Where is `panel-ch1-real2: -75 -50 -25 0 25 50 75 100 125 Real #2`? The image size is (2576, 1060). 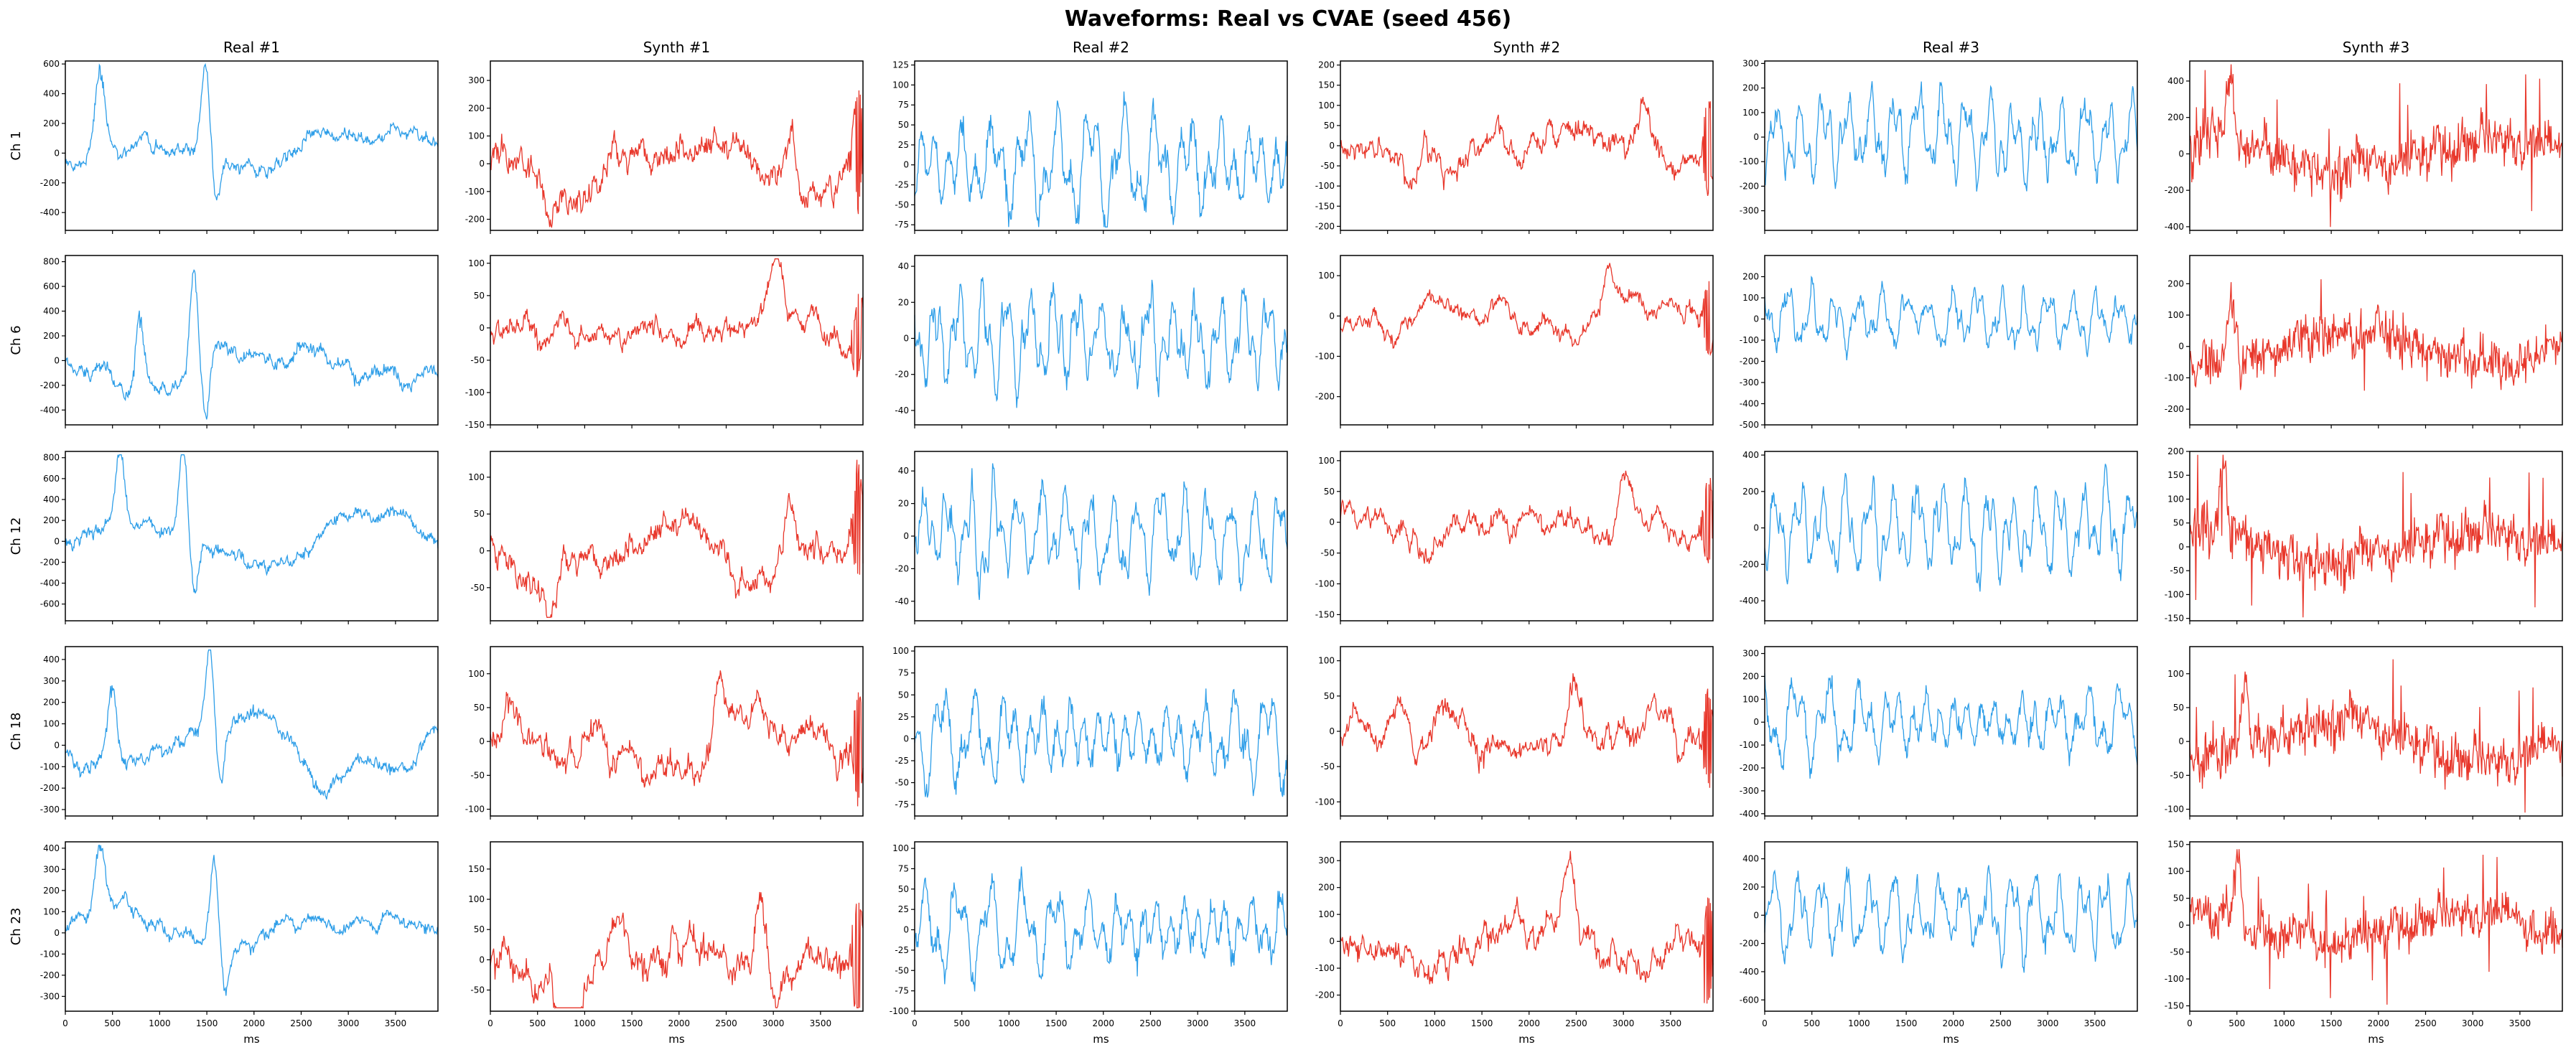
panel-ch1-real2: -75 -50 -25 0 25 50 75 100 125 Real #2 is located at coordinates (1090, 136).